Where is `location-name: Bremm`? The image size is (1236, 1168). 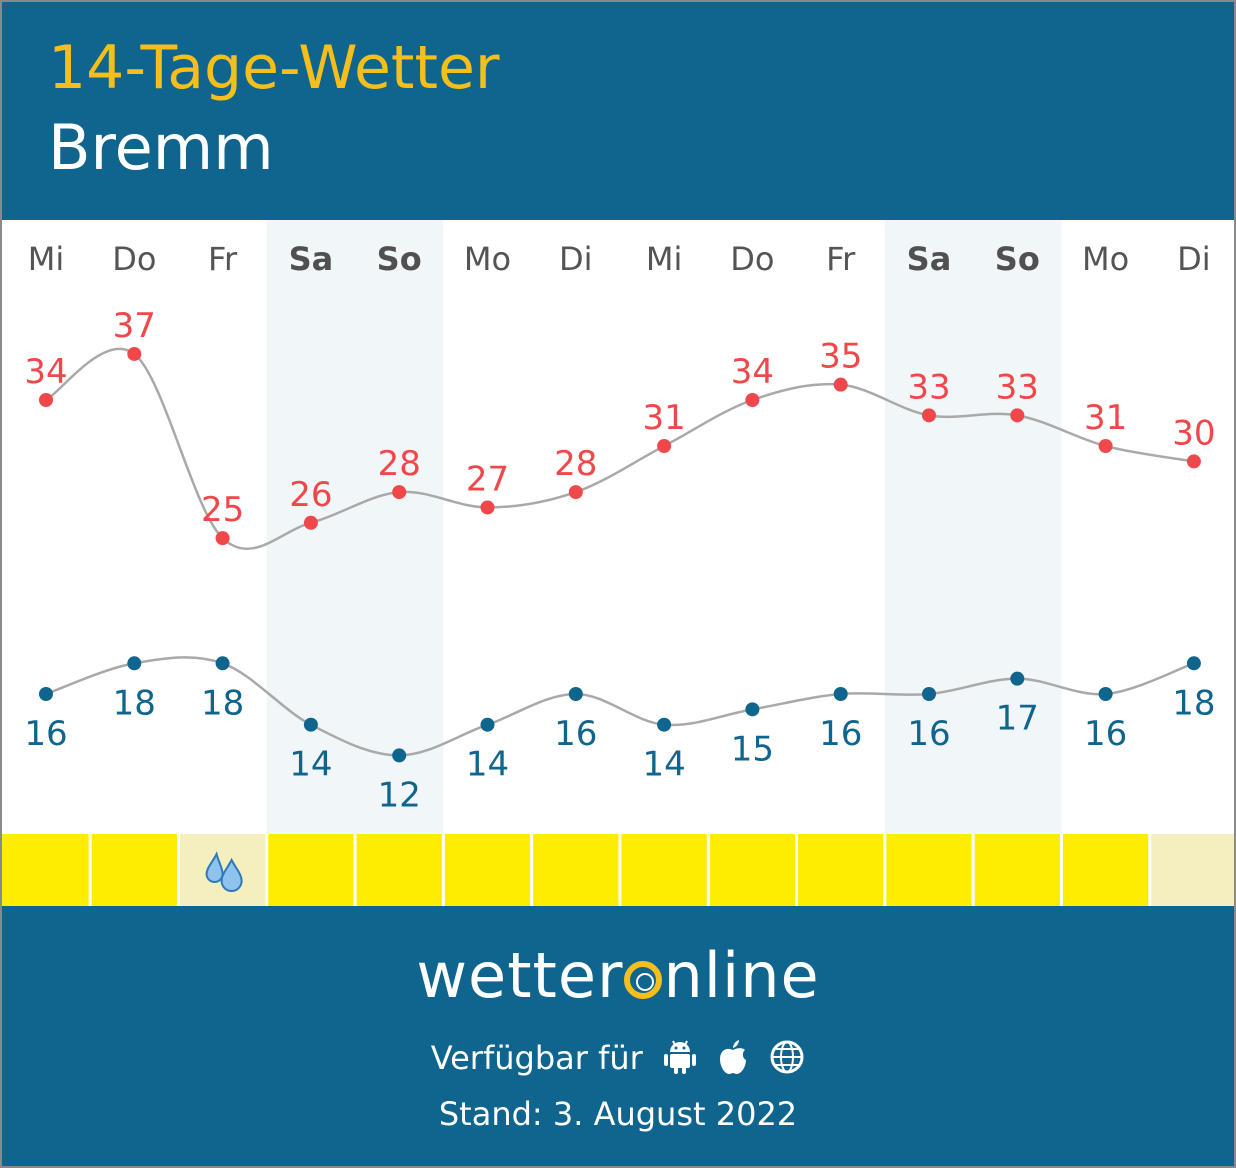 location-name: Bremm is located at coordinates (161, 148).